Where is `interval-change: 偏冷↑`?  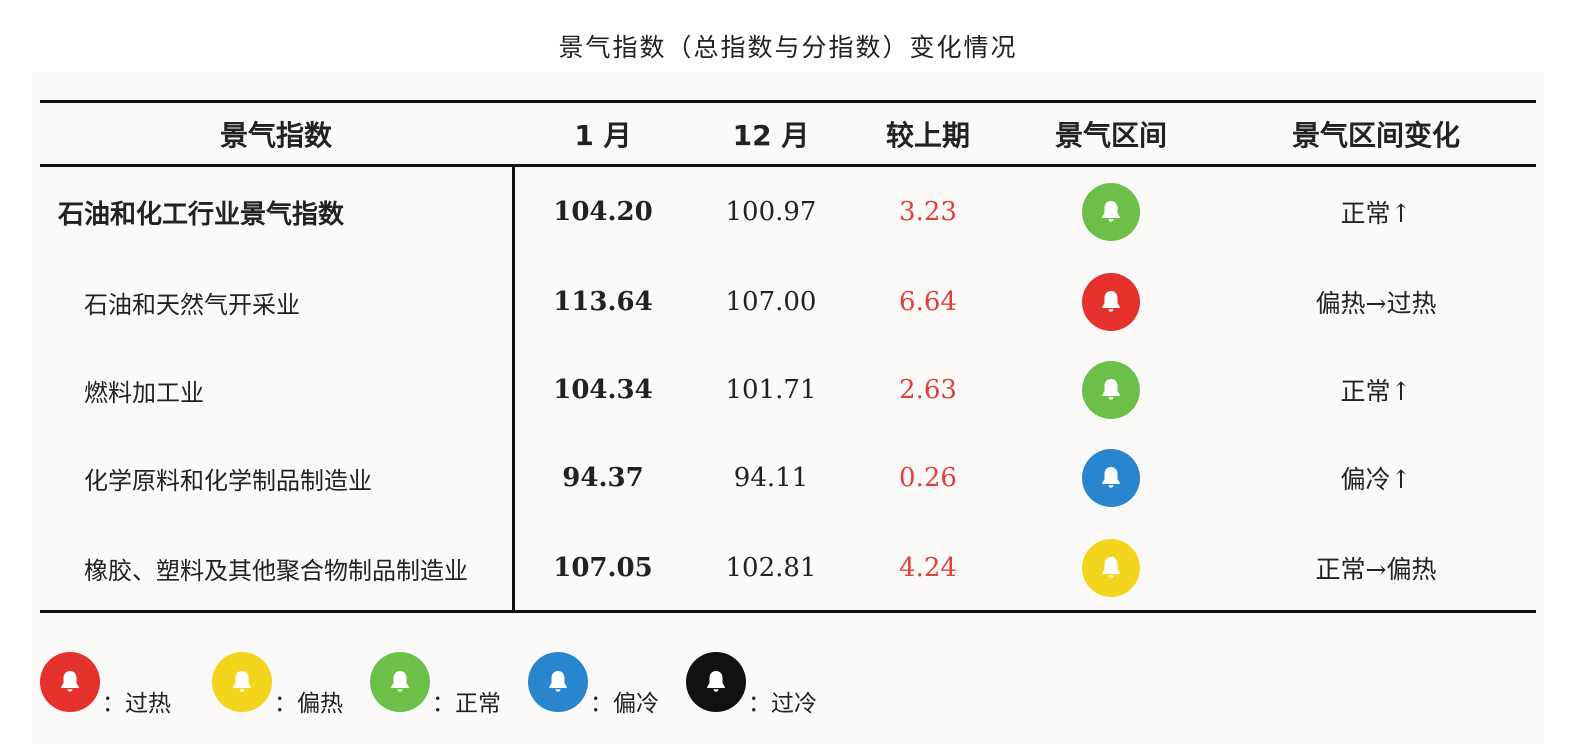
interval-change: 偏冷↑ is located at coordinates (1376, 479).